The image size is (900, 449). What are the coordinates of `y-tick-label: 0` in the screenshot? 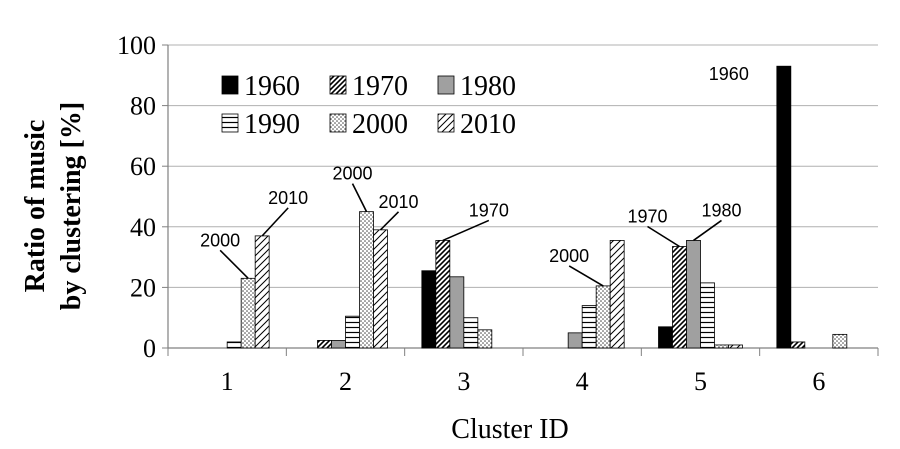 It's located at (149, 348).